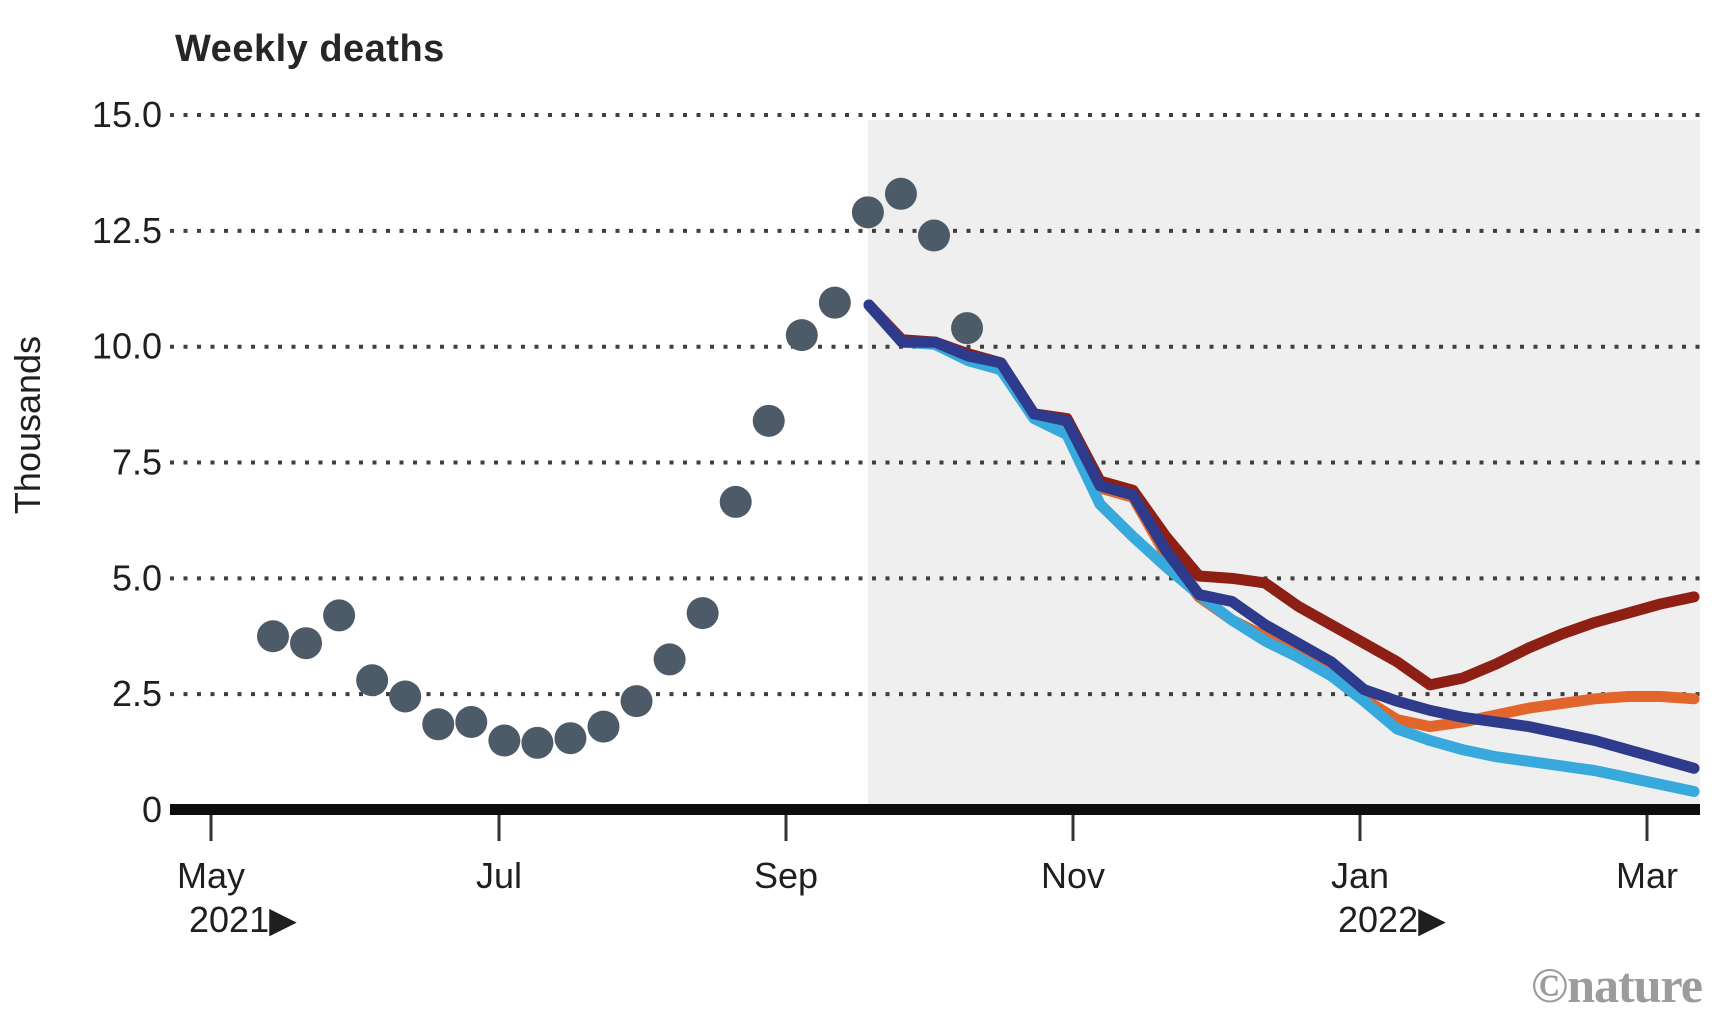 Image resolution: width=1732 pixels, height=1035 pixels. I want to click on x-tick-label-jan: Jan, so click(1360, 875).